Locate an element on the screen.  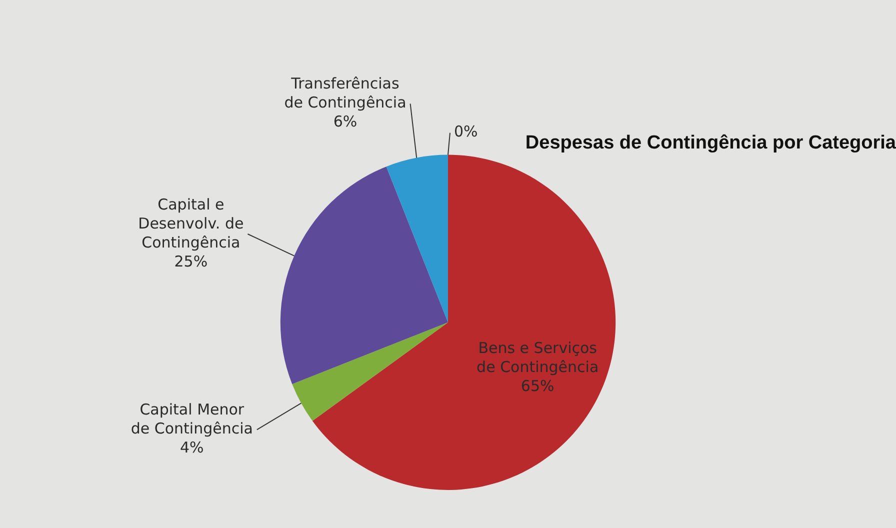
slice-label: Capital Menor de Contingência is located at coordinates (191, 419).